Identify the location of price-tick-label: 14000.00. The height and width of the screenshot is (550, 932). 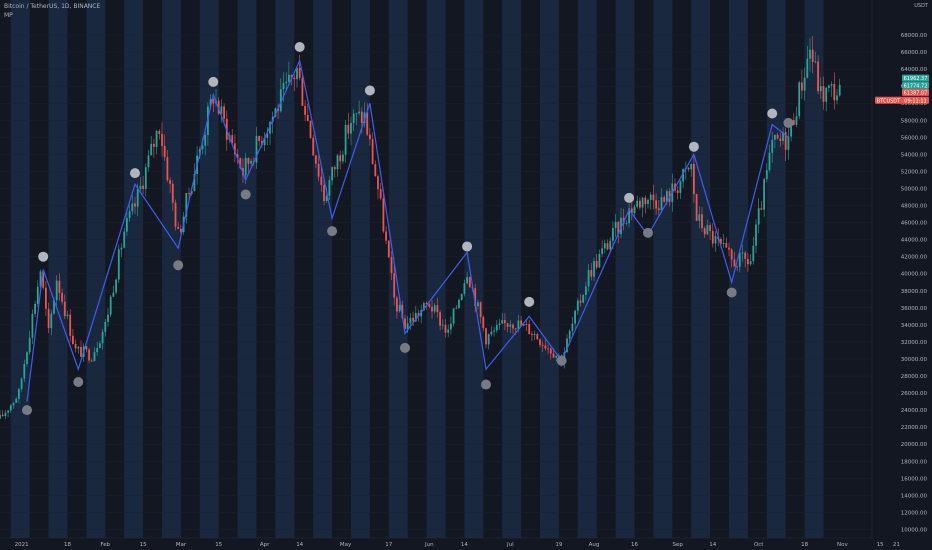
(914, 496).